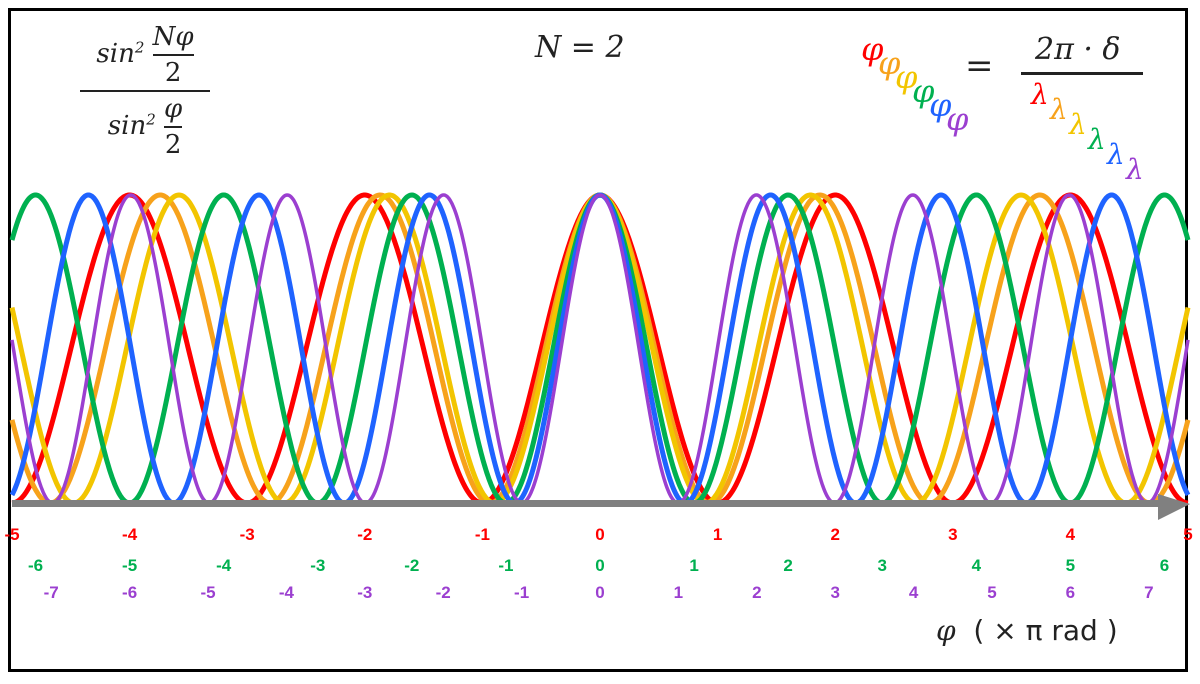  Describe the element at coordinates (756, 592) in the screenshot. I see `tick-label-row2: 2` at that location.